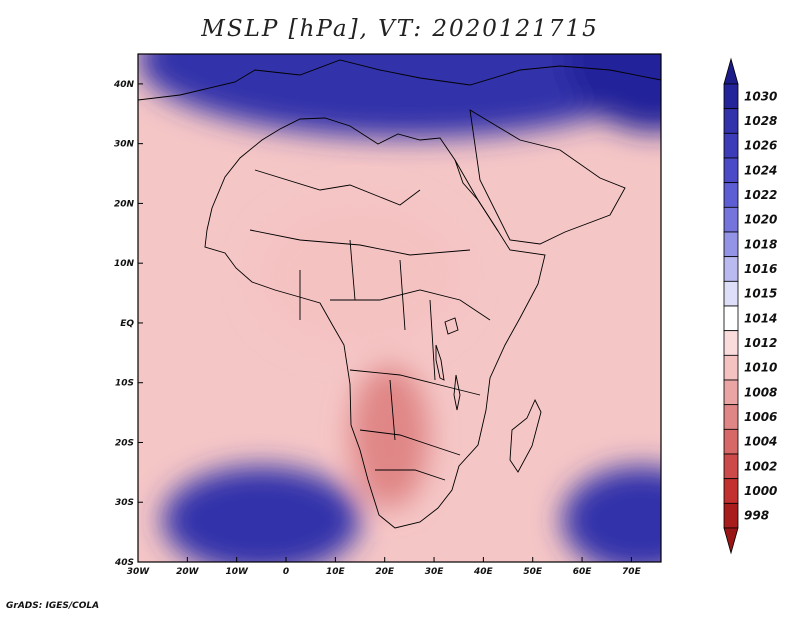 The width and height of the screenshot is (800, 618). Describe the element at coordinates (483, 572) in the screenshot. I see `lon-tick-label: 40E` at that location.